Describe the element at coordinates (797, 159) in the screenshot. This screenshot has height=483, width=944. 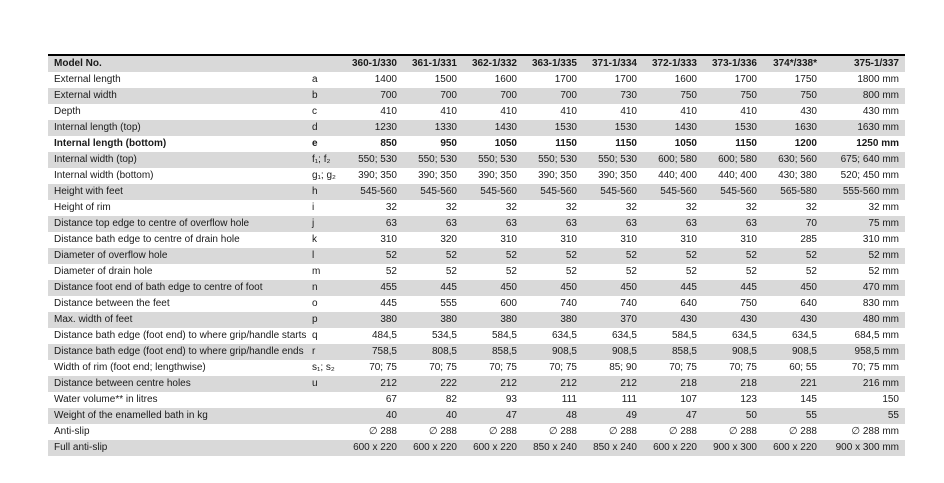
I see `value-cell: 630; 560` at that location.